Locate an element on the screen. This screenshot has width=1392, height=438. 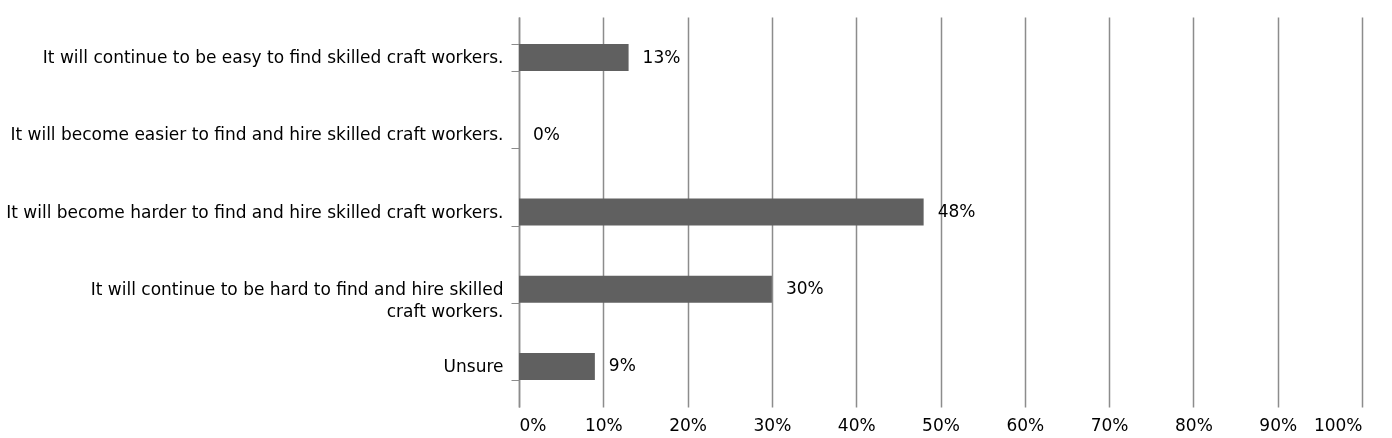
data-label: 9% is located at coordinates (622, 365).